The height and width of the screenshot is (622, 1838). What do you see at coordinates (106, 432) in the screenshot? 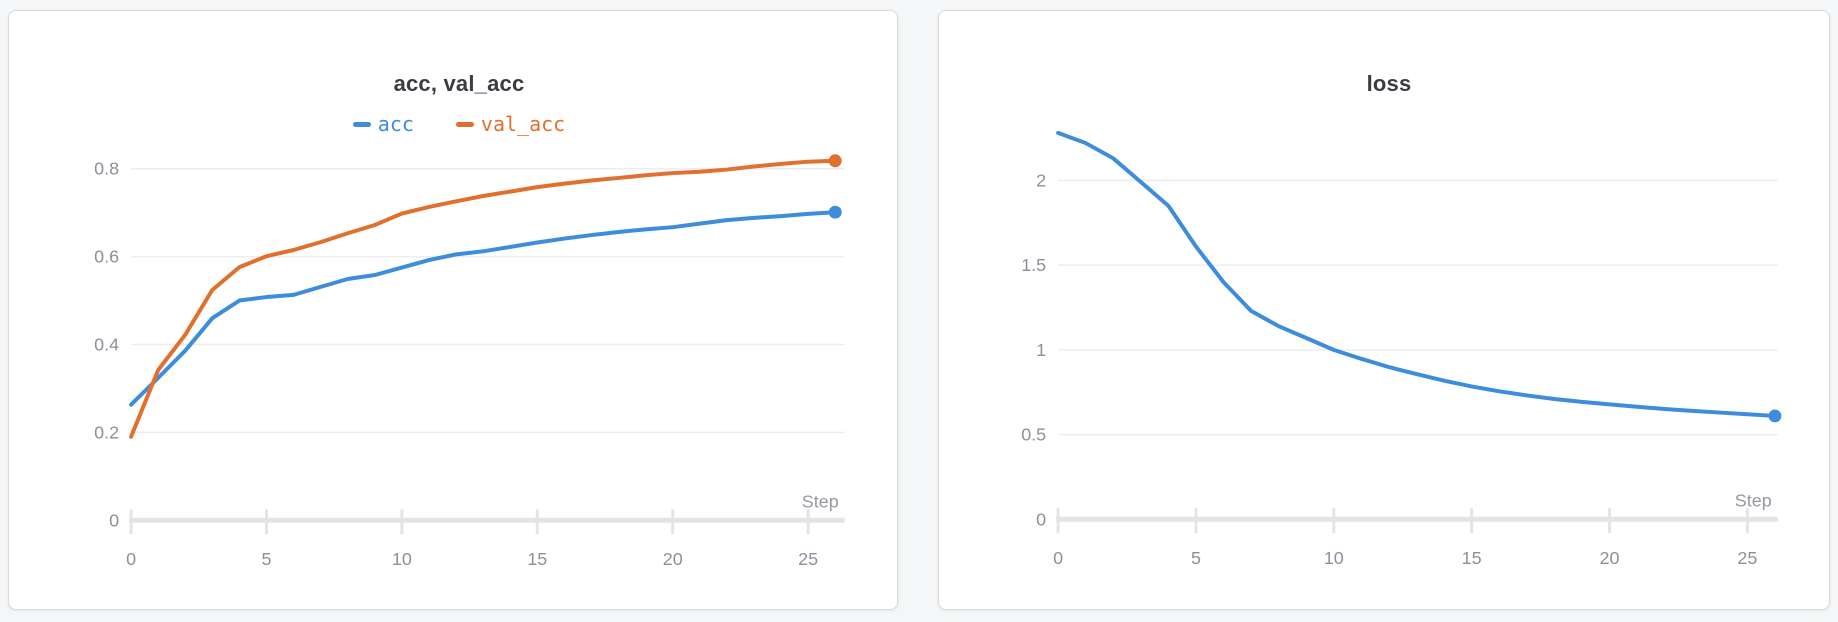
I see `y-tick-label-0.2: 0.2` at bounding box center [106, 432].